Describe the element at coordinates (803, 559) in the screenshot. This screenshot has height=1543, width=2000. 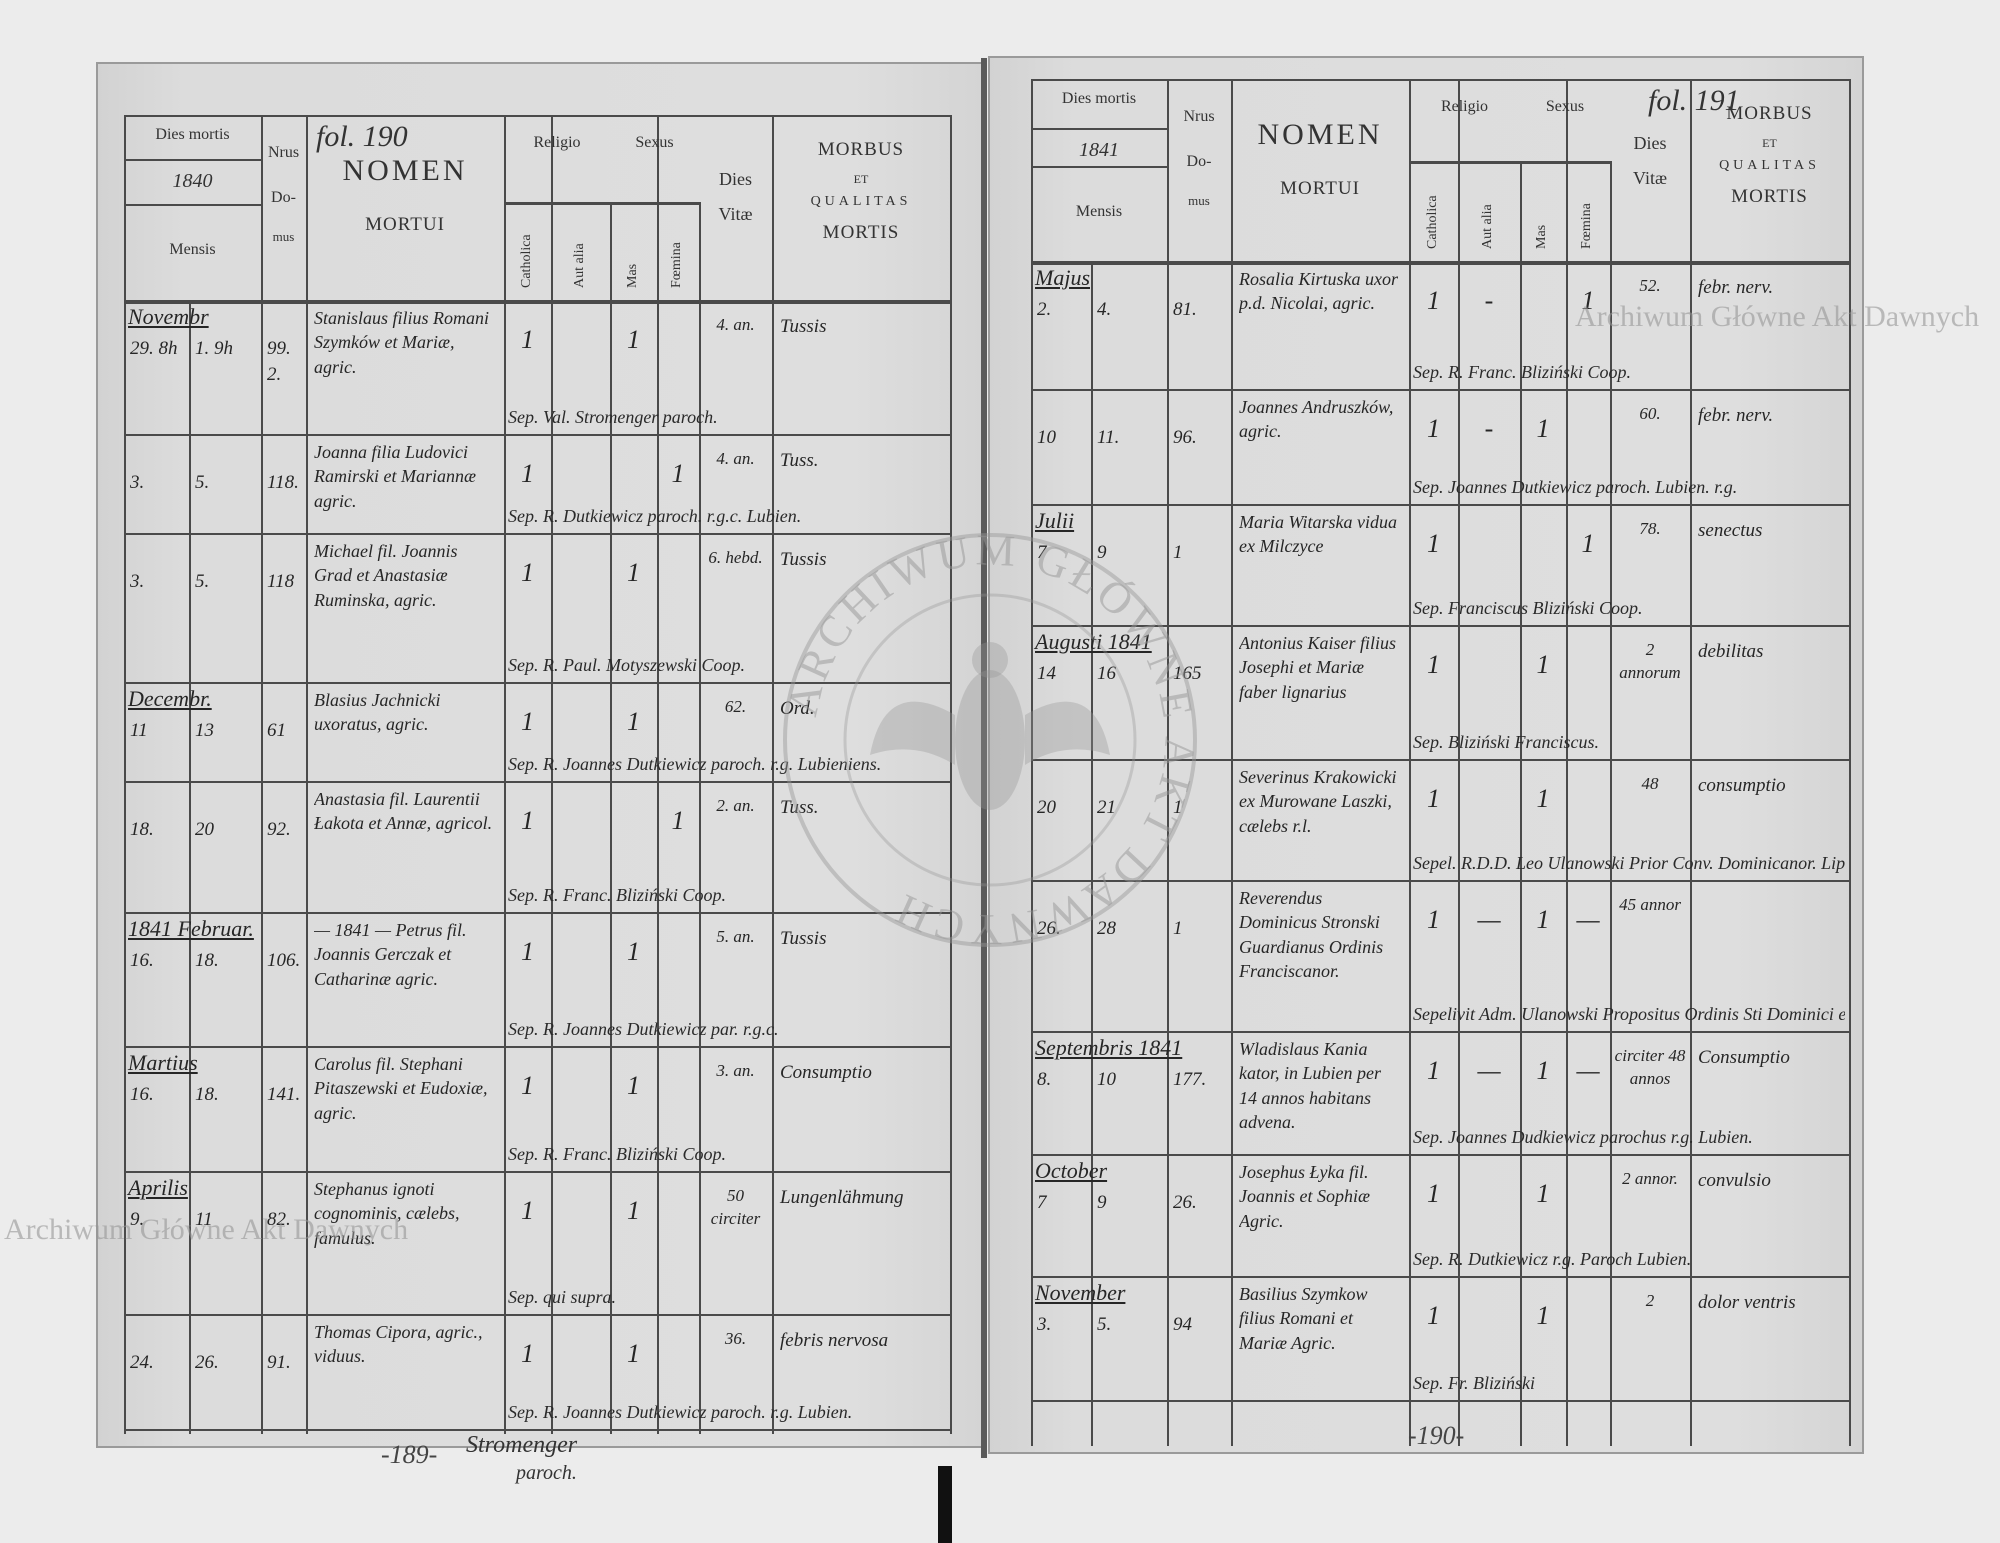
I see `cause-of-death: Tussis` at that location.